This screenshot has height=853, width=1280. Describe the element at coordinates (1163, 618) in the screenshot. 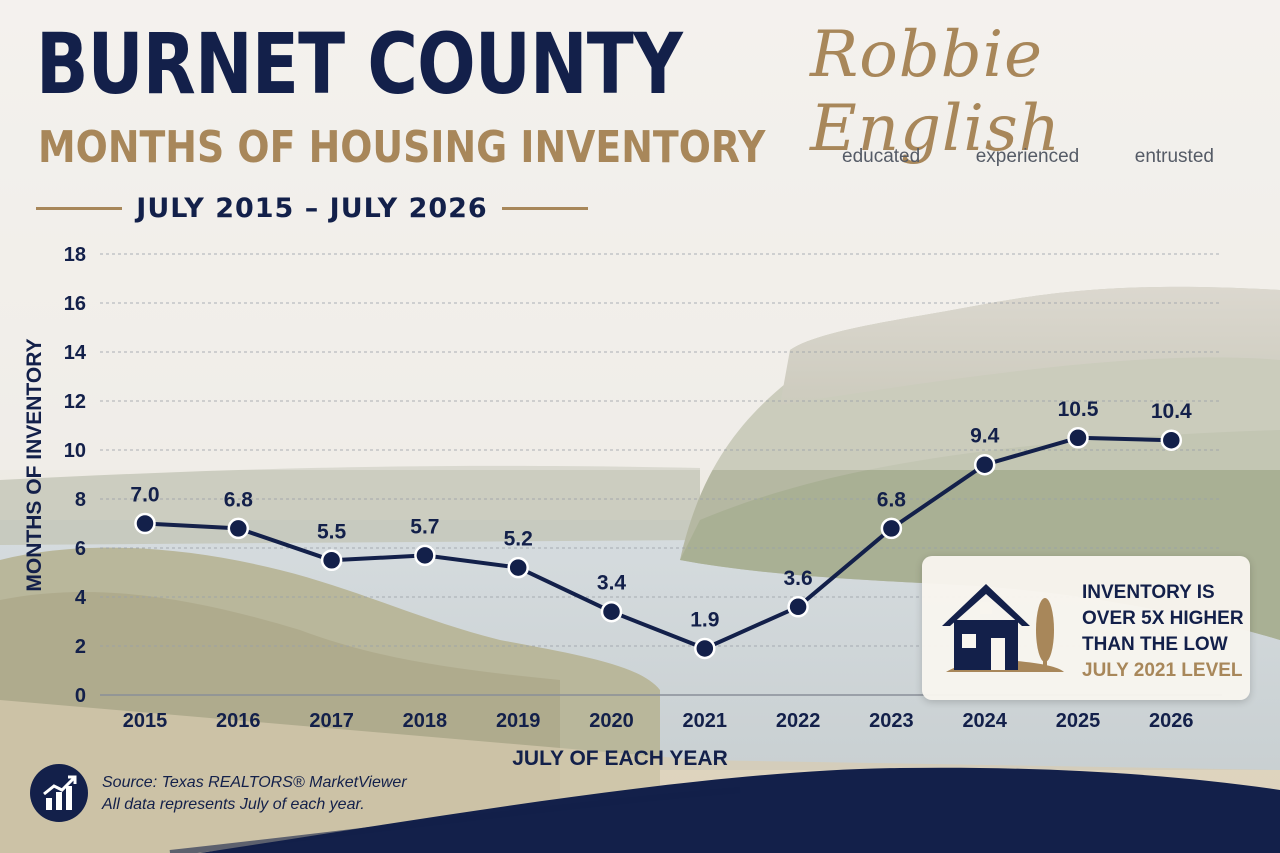

I see `callout-line: OVER 5X HIGHER` at that location.